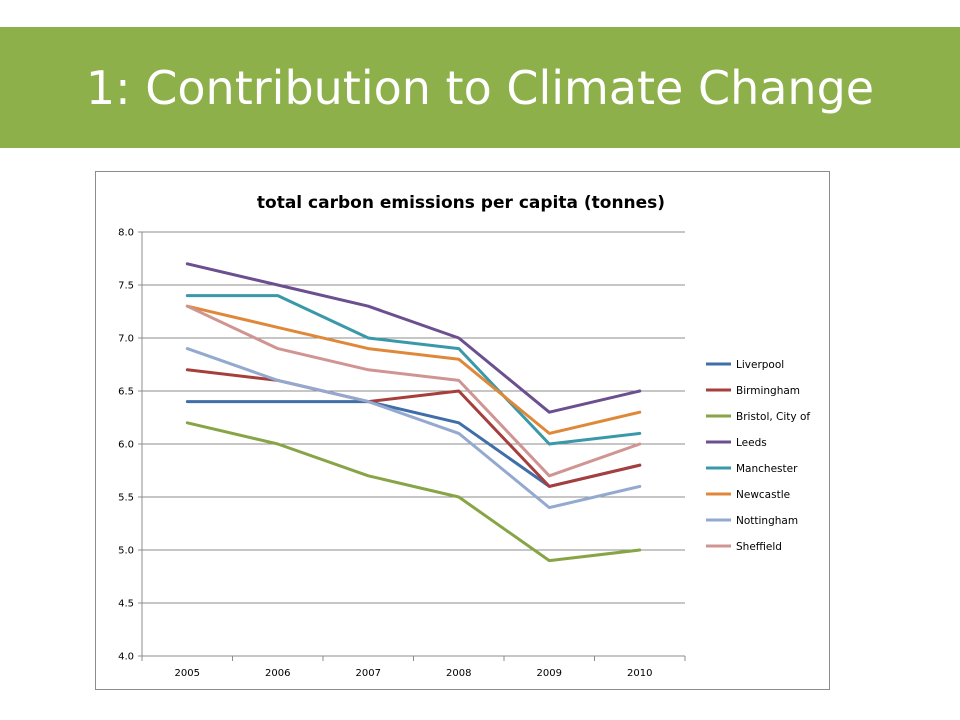 The image size is (960, 720). Describe the element at coordinates (277, 673) in the screenshot. I see `x-tick-label: 2006` at that location.